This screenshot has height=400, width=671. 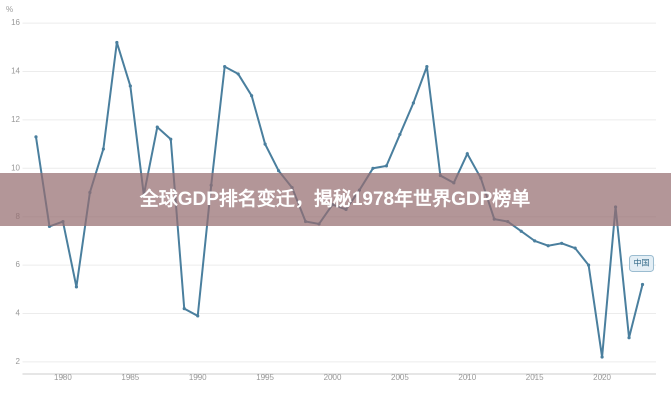 I want to click on title-banner, so click(x=335, y=199).